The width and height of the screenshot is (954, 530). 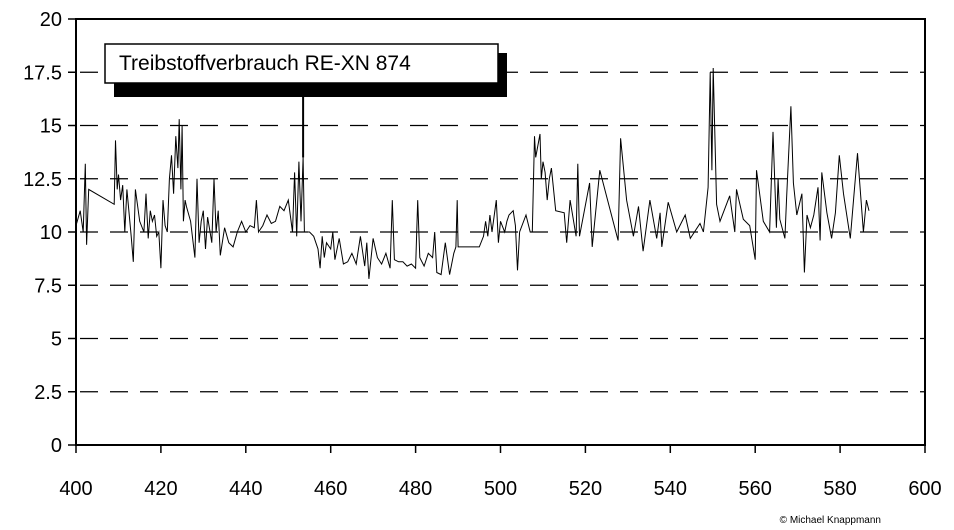 I want to click on x-tick-label: 500, so click(x=500, y=489).